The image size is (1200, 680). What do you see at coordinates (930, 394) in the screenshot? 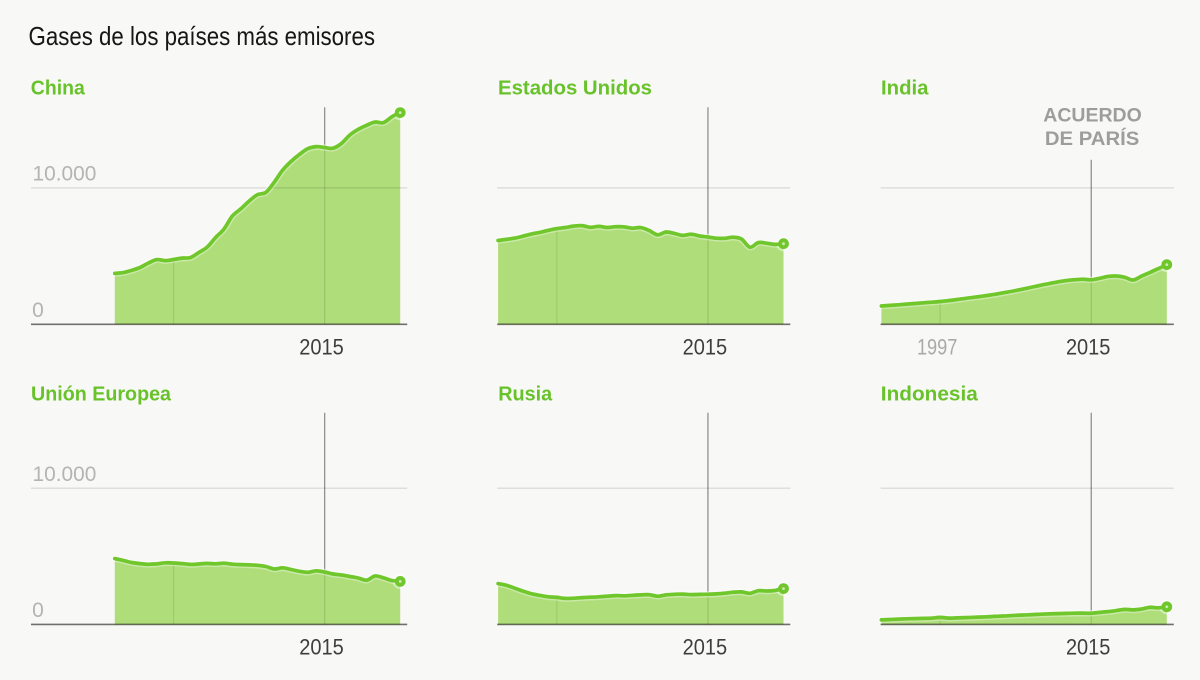
I see `svg-text: Indonesia` at bounding box center [930, 394].